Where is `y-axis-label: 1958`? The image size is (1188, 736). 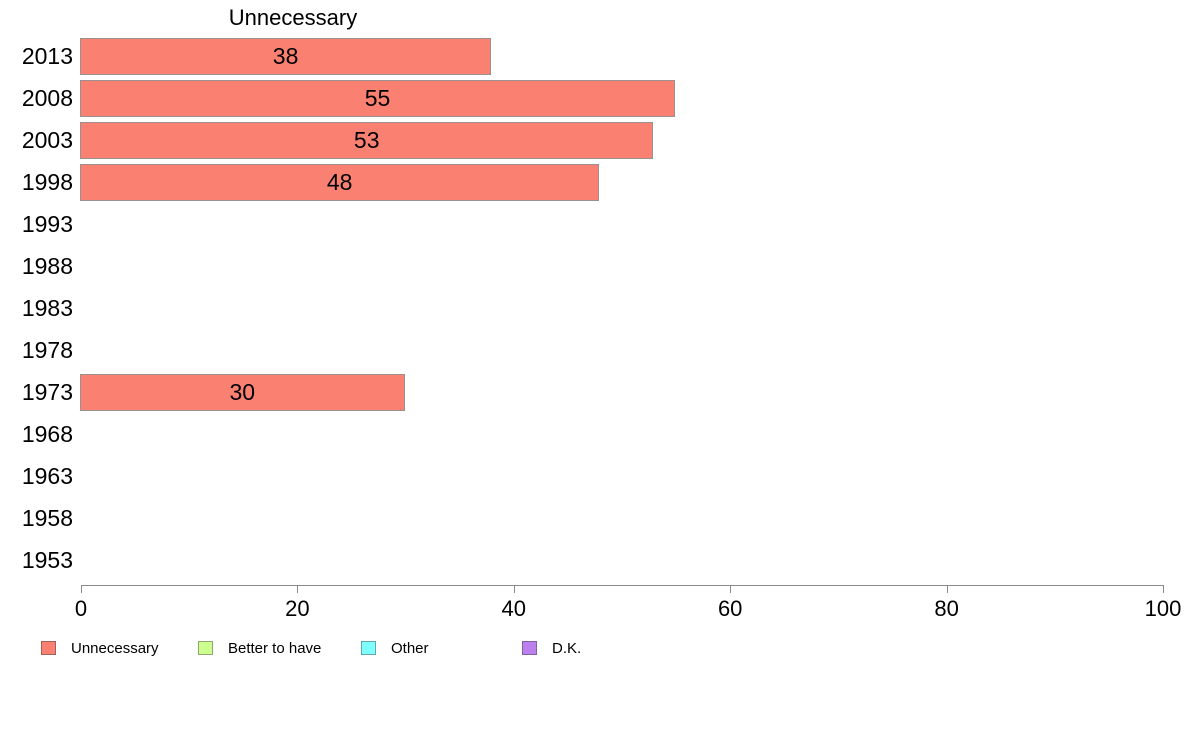
y-axis-label: 1958 is located at coordinates (47, 518).